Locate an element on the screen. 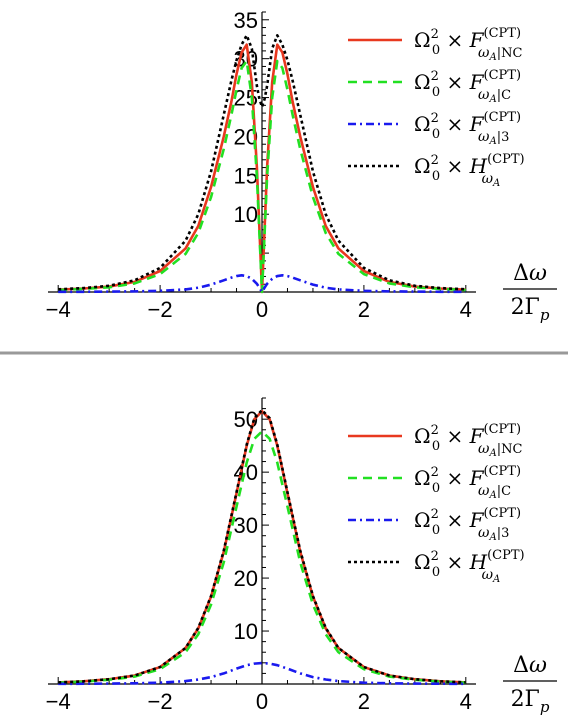  y-tick-label: 30 is located at coordinates (246, 525).